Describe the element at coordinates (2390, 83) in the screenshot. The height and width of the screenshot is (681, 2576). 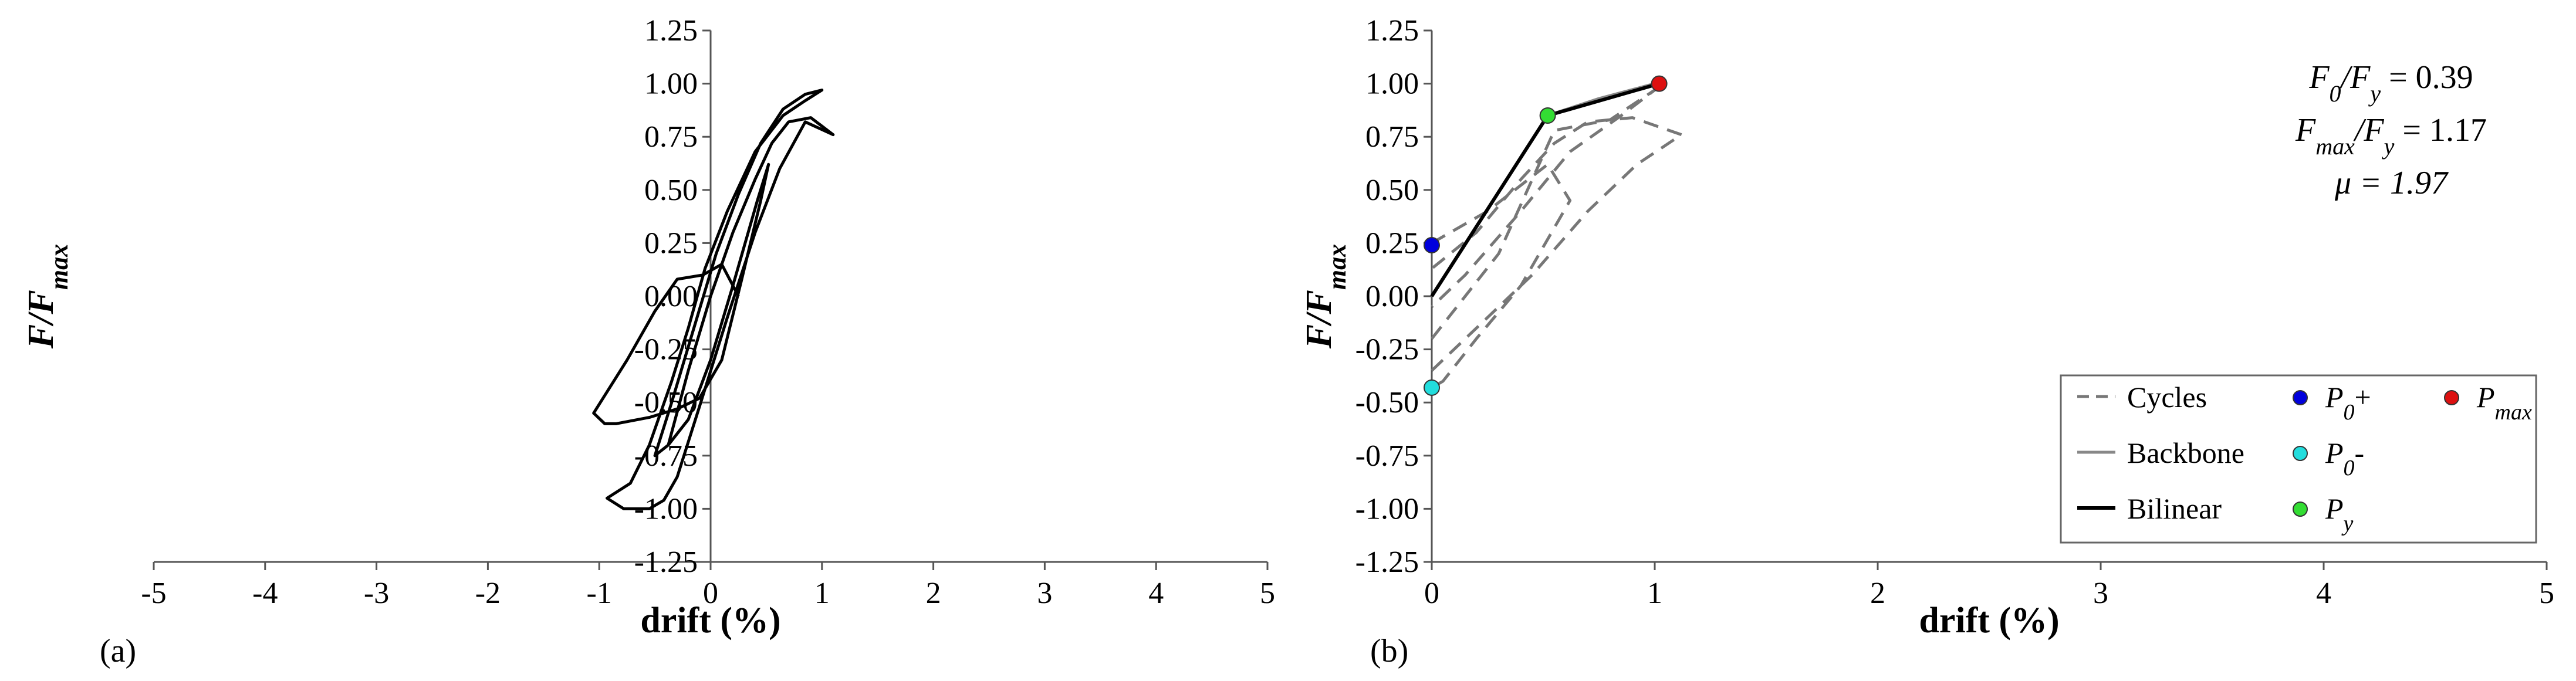
I see `annotation-text: F0/Fy = 0.39` at that location.